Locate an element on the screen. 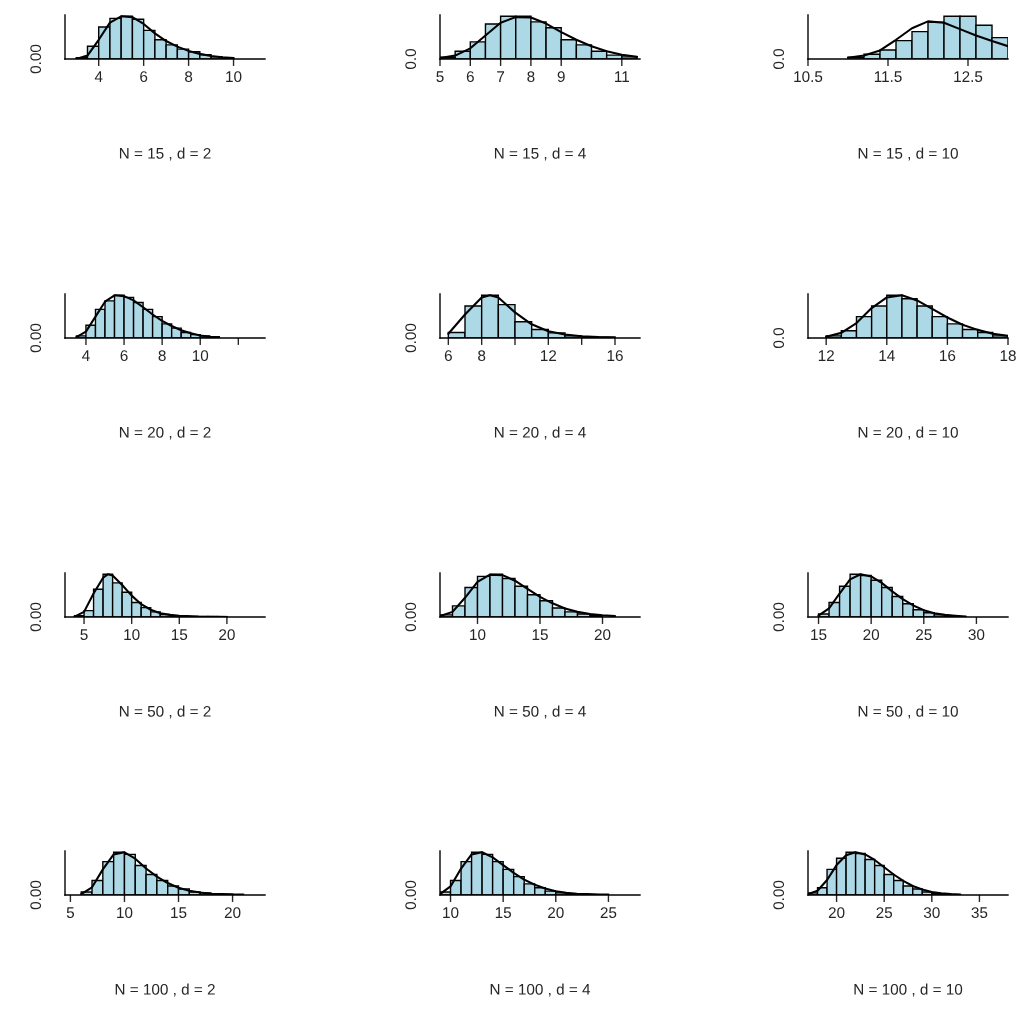 This screenshot has height=1025, width=1022. x-axis-title: N = 15 , d = 10 is located at coordinates (908, 154).